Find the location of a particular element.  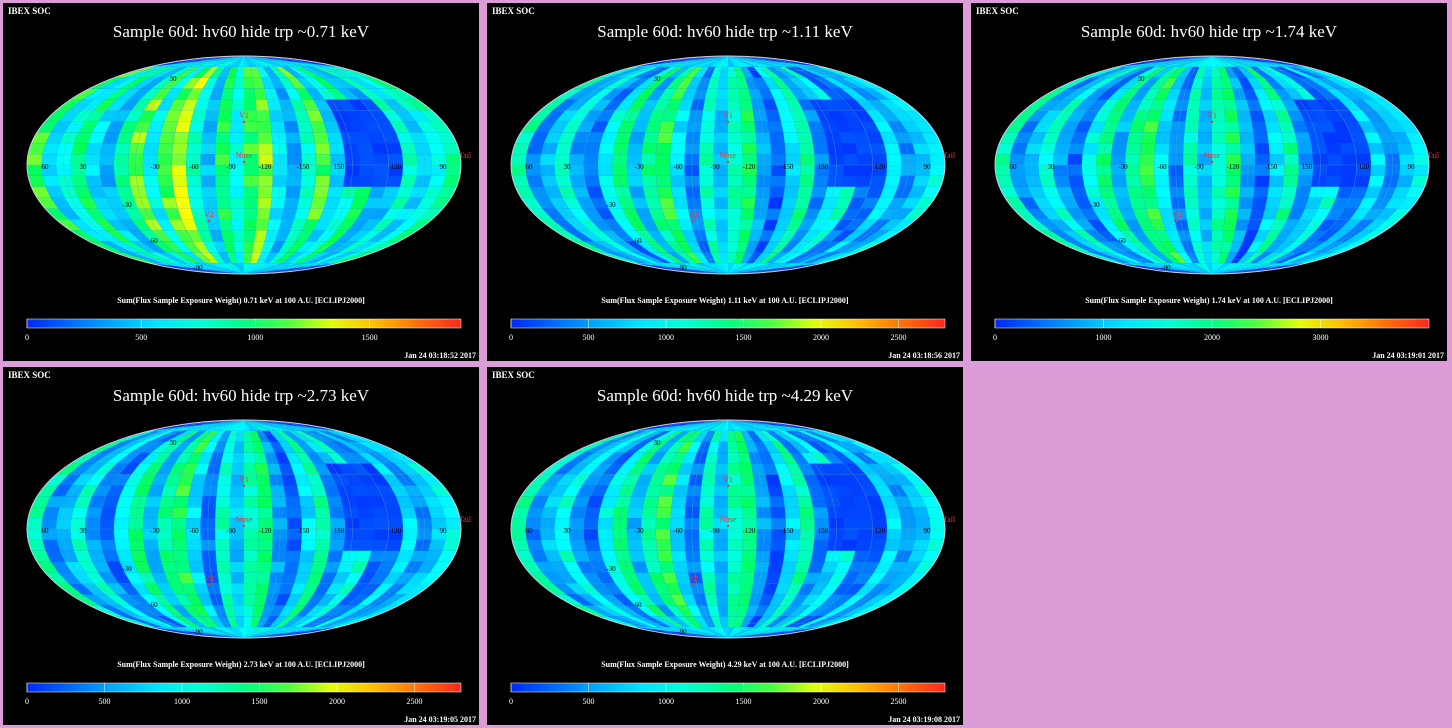

timestamp: Jan 24 03:19:01 2017 is located at coordinates (1408, 355).